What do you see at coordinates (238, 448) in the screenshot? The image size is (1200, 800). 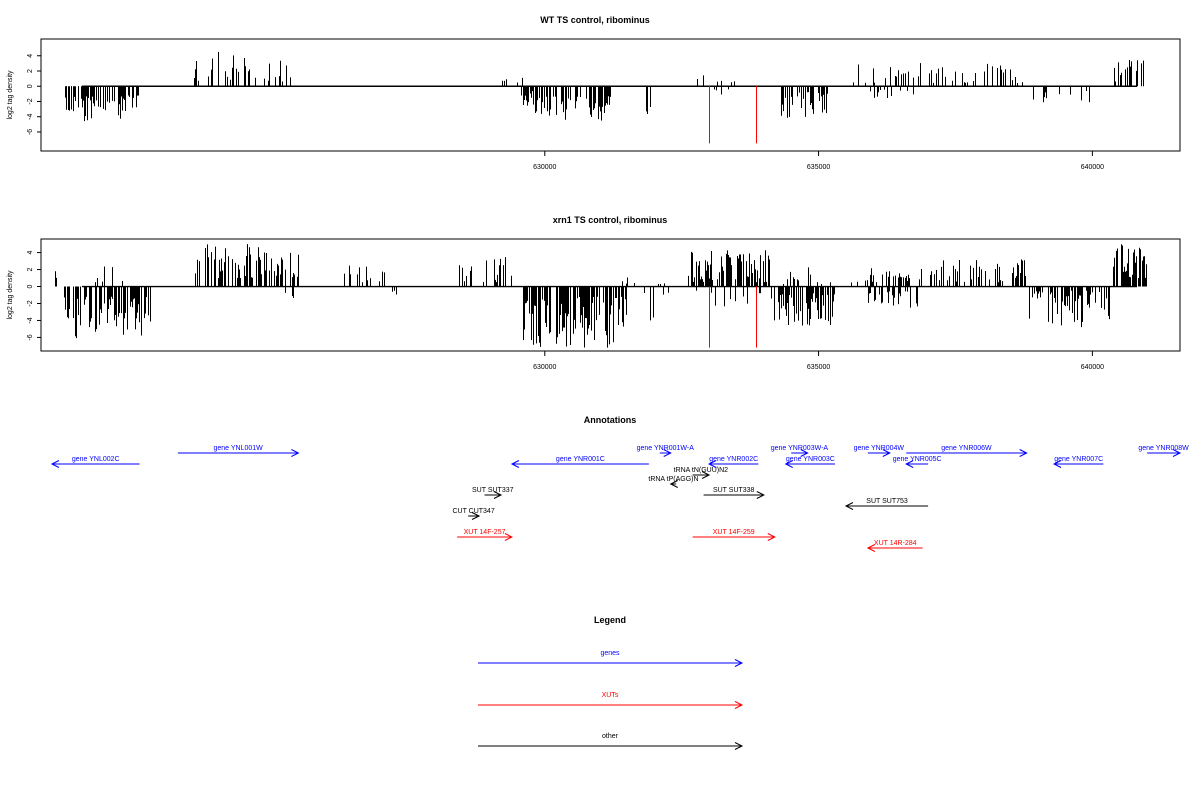 I see `feature-label: gene YNL001W` at bounding box center [238, 448].